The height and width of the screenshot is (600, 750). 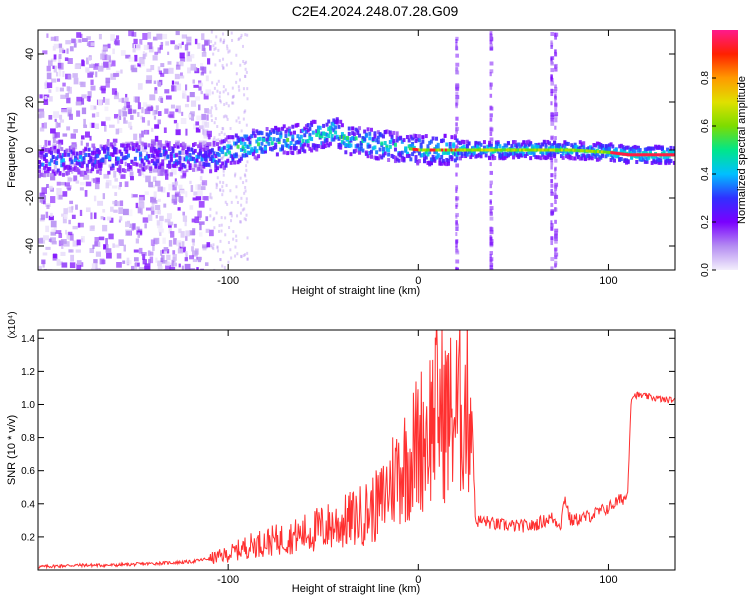 What do you see at coordinates (12, 324) in the screenshot?
I see `snr-y-multiplier: (x10⁴)` at bounding box center [12, 324].